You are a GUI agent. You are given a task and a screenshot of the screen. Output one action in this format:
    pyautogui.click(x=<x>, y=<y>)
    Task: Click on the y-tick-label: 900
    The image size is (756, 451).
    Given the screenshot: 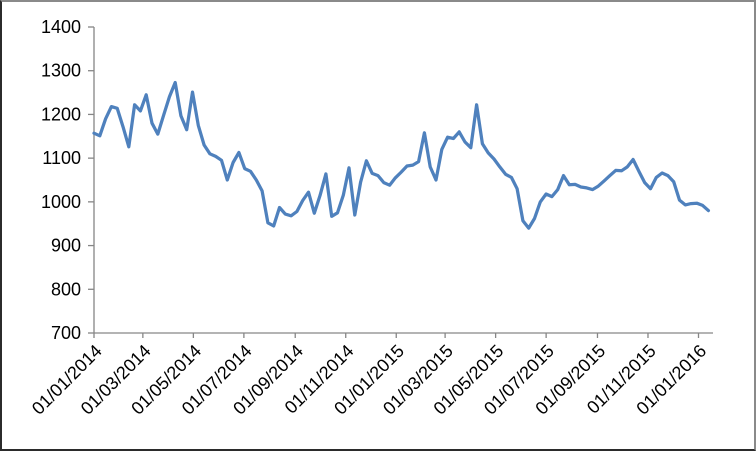 What is the action you would take?
    pyautogui.click(x=66, y=246)
    